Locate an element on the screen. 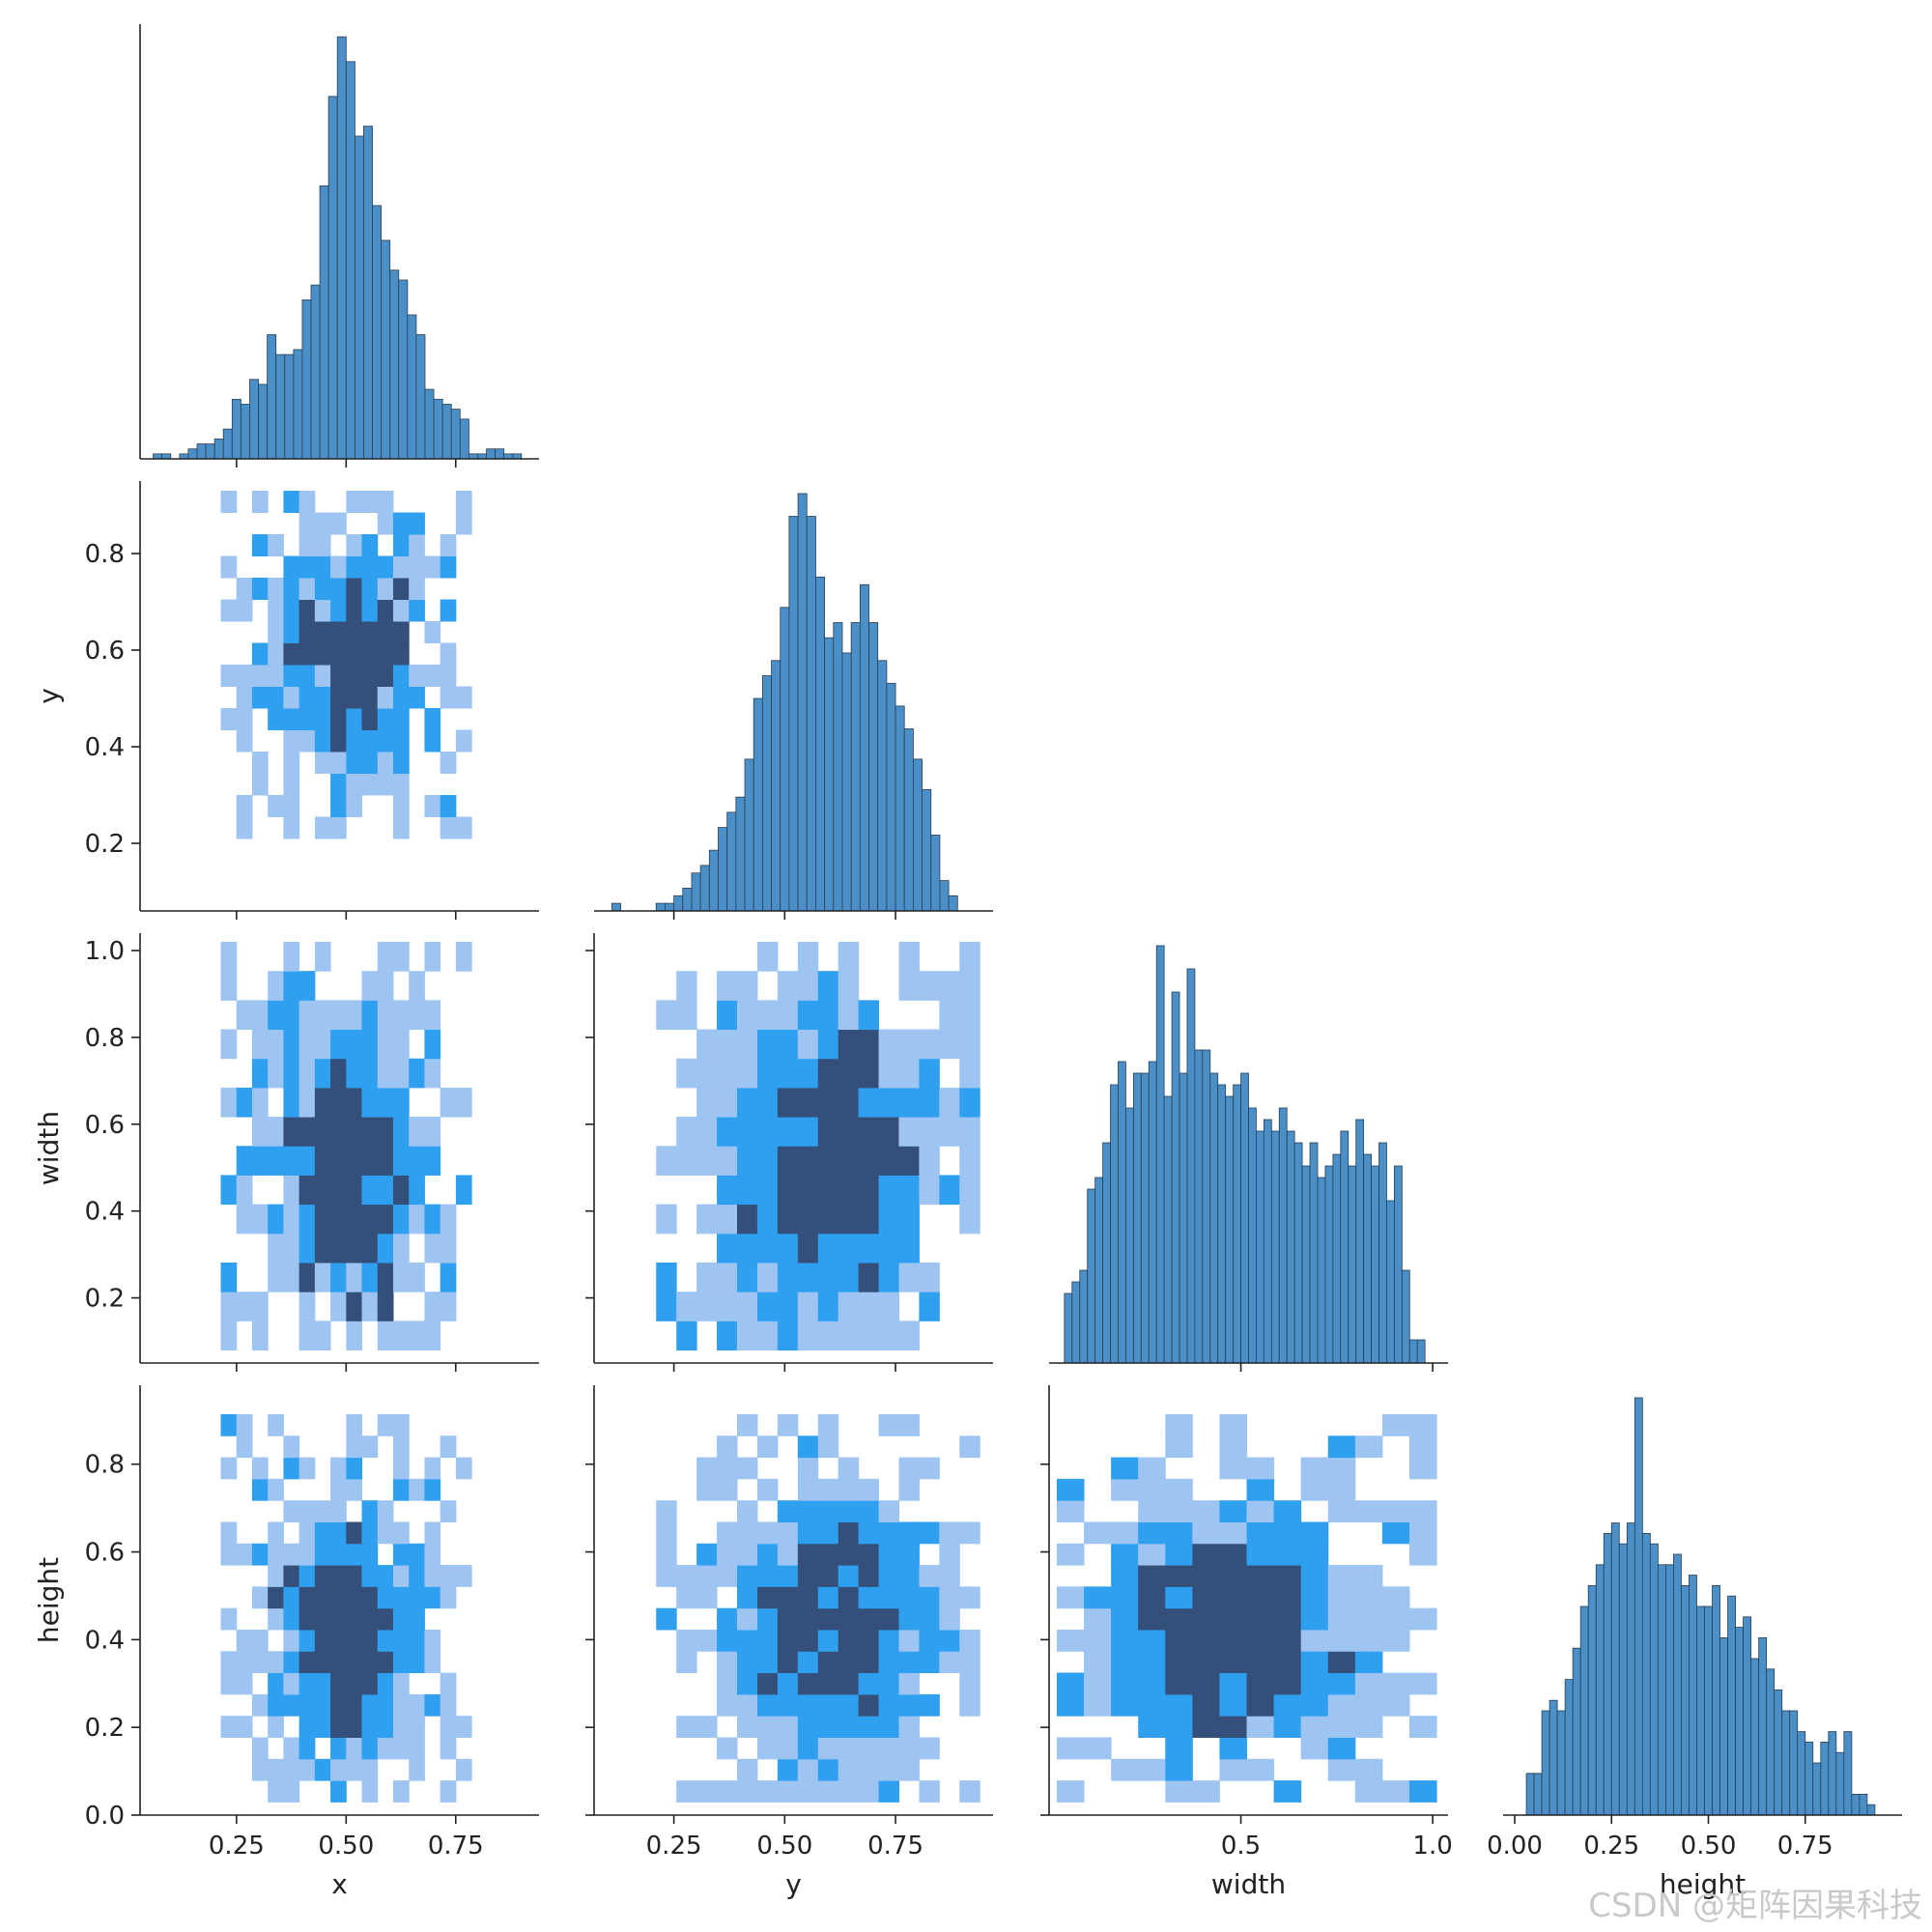 This screenshot has width=1932, height=1932. x-tick-label: 0.75 is located at coordinates (456, 1846).